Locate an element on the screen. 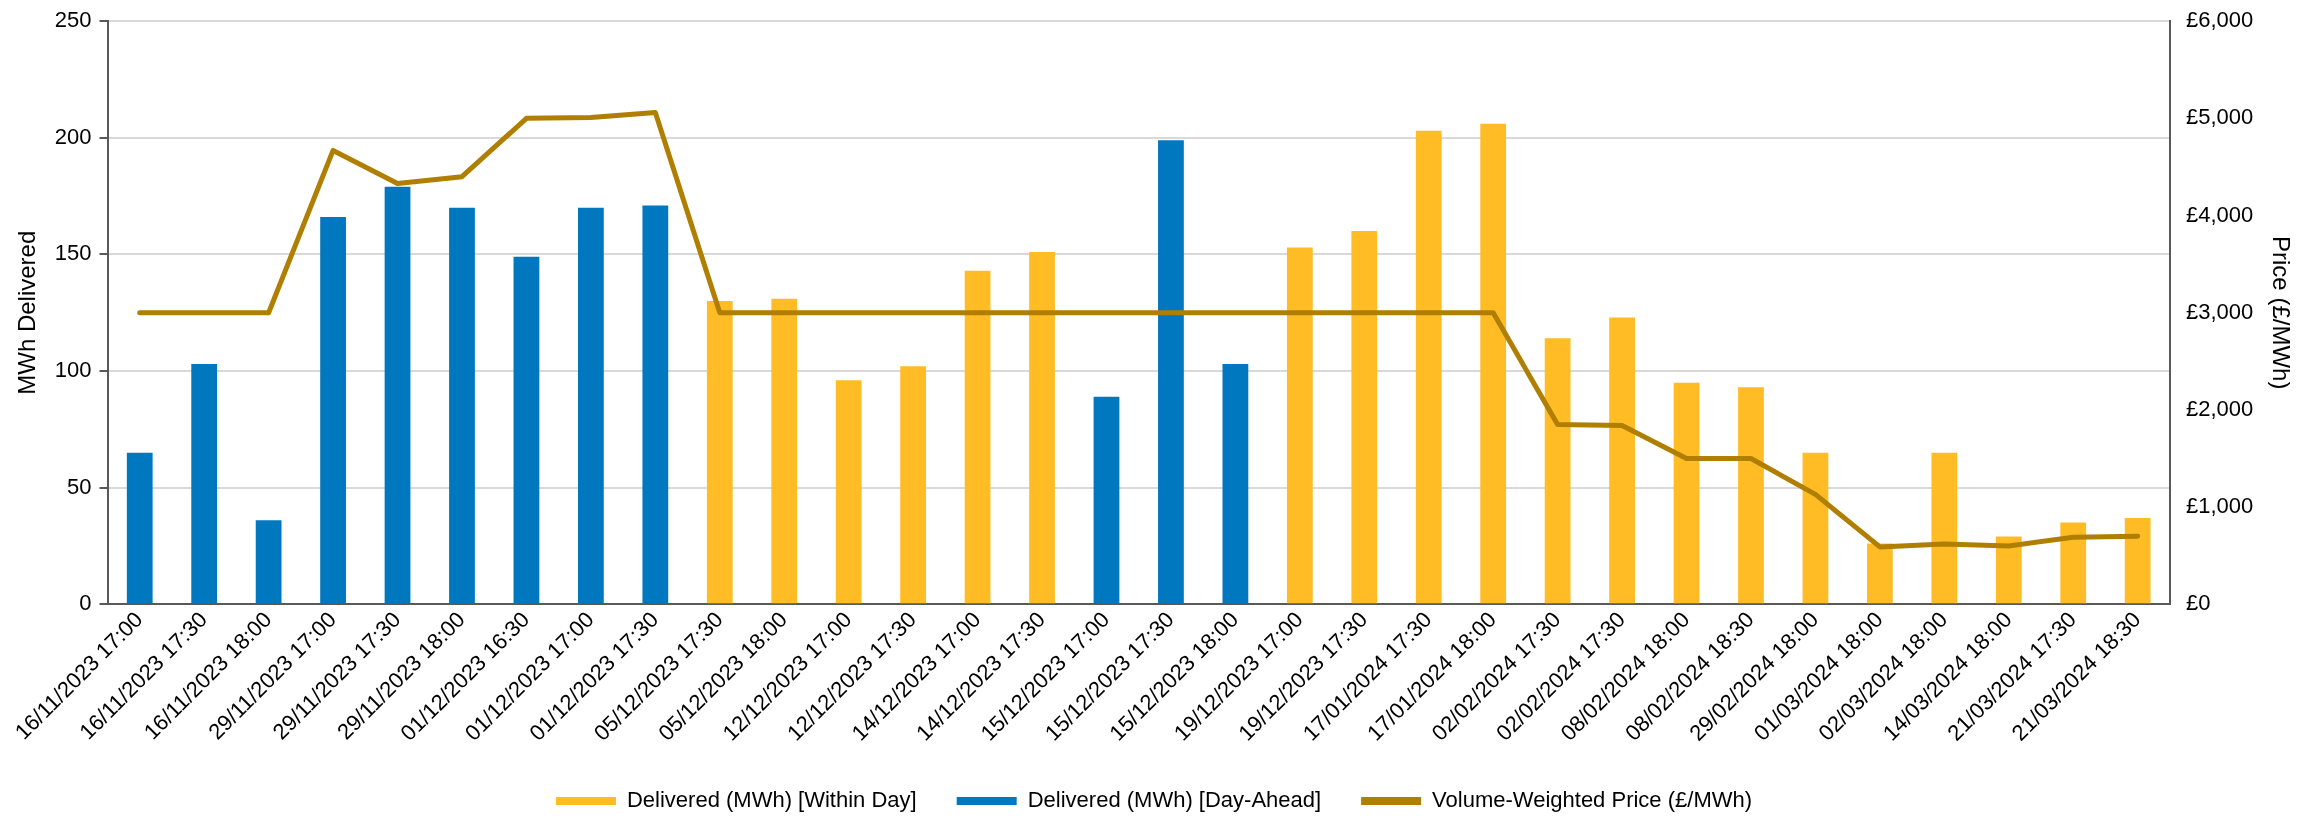  y-tick-label: 0 is located at coordinates (85, 603).